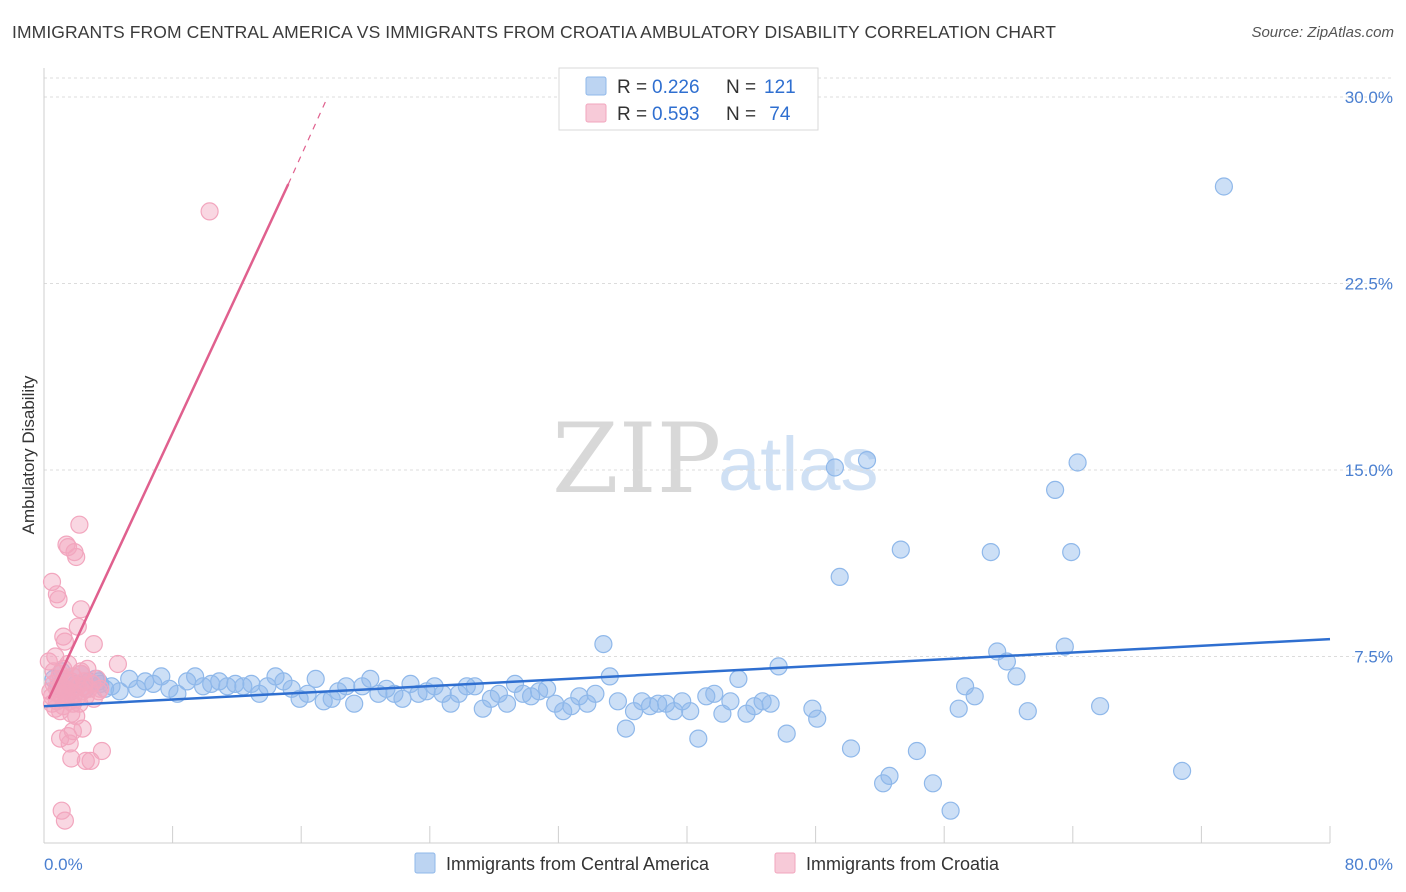 The height and width of the screenshot is (892, 1406). What do you see at coordinates (903, 864) in the screenshot?
I see `series-legend-label-croatia: Immigrants from Croatia` at bounding box center [903, 864].